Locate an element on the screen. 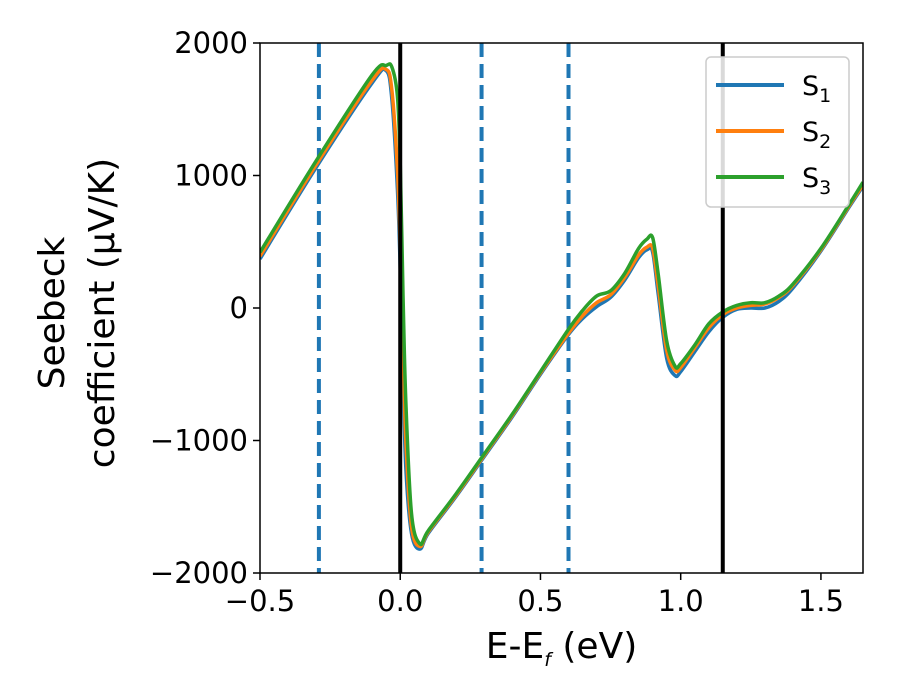 Image resolution: width=900 pixels, height=700 pixels. legend-label-s1: S1 is located at coordinates (816, 89).